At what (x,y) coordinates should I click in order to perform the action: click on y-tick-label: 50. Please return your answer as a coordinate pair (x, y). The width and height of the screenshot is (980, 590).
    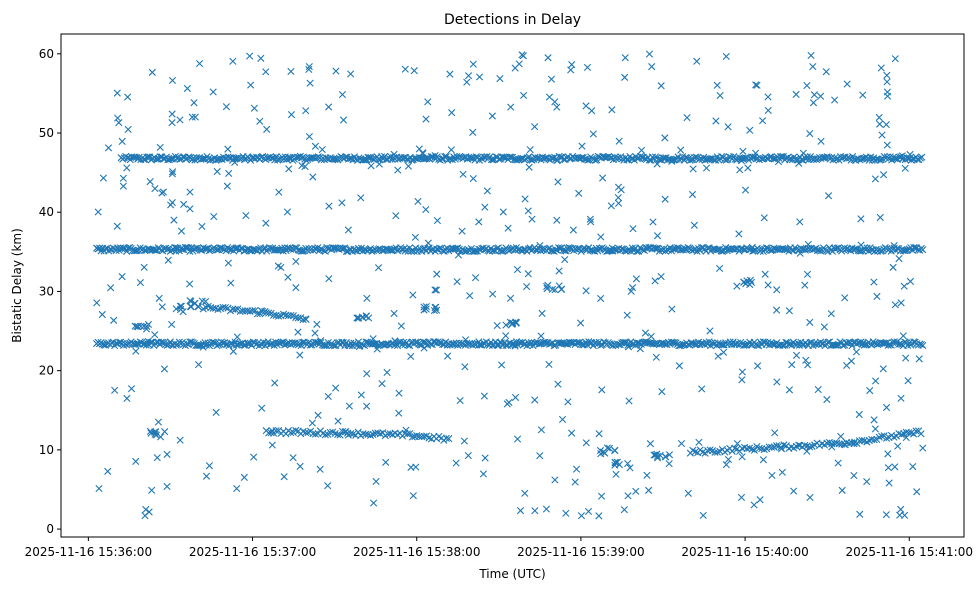
    Looking at the image, I should click on (46, 133).